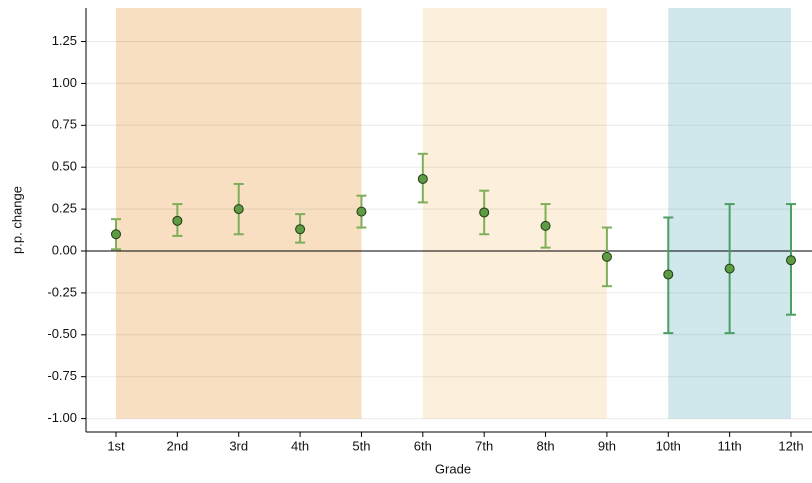  Describe the element at coordinates (64, 249) in the screenshot. I see `y-tick-label: 0.00` at that location.